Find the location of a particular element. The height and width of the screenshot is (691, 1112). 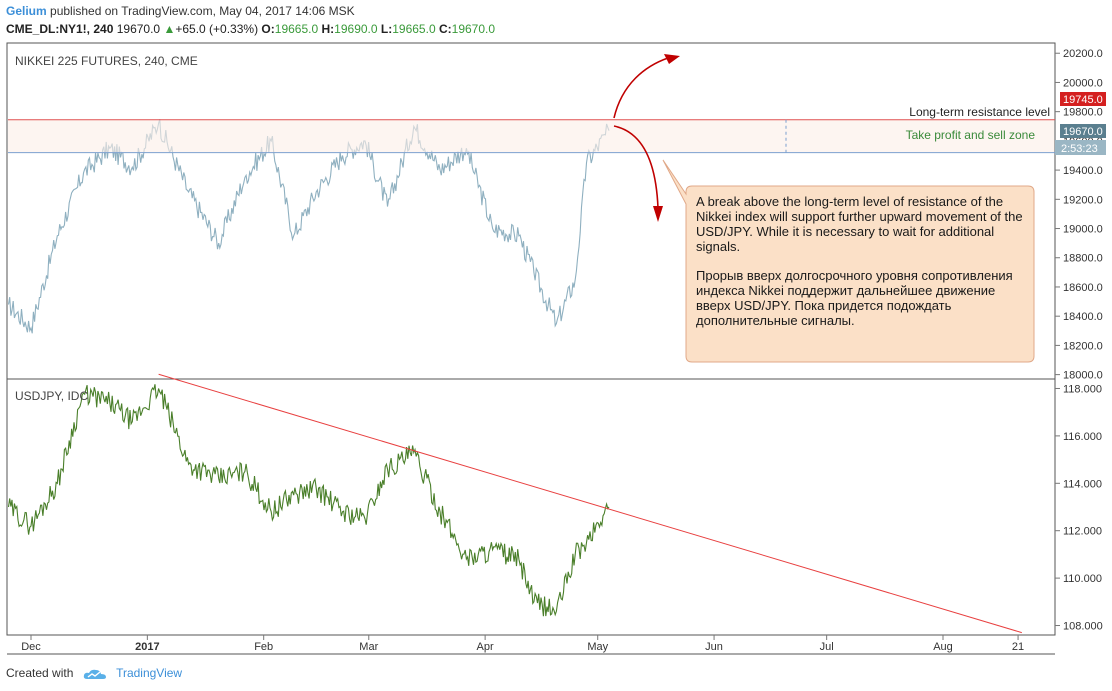

y-tick-label: 114.000 is located at coordinates (1082, 484).